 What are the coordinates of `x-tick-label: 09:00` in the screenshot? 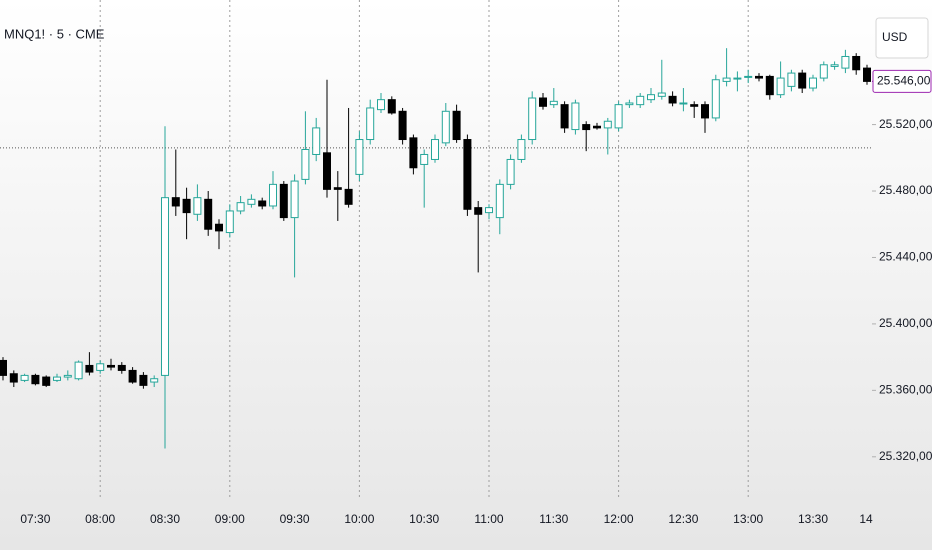 It's located at (230, 519).